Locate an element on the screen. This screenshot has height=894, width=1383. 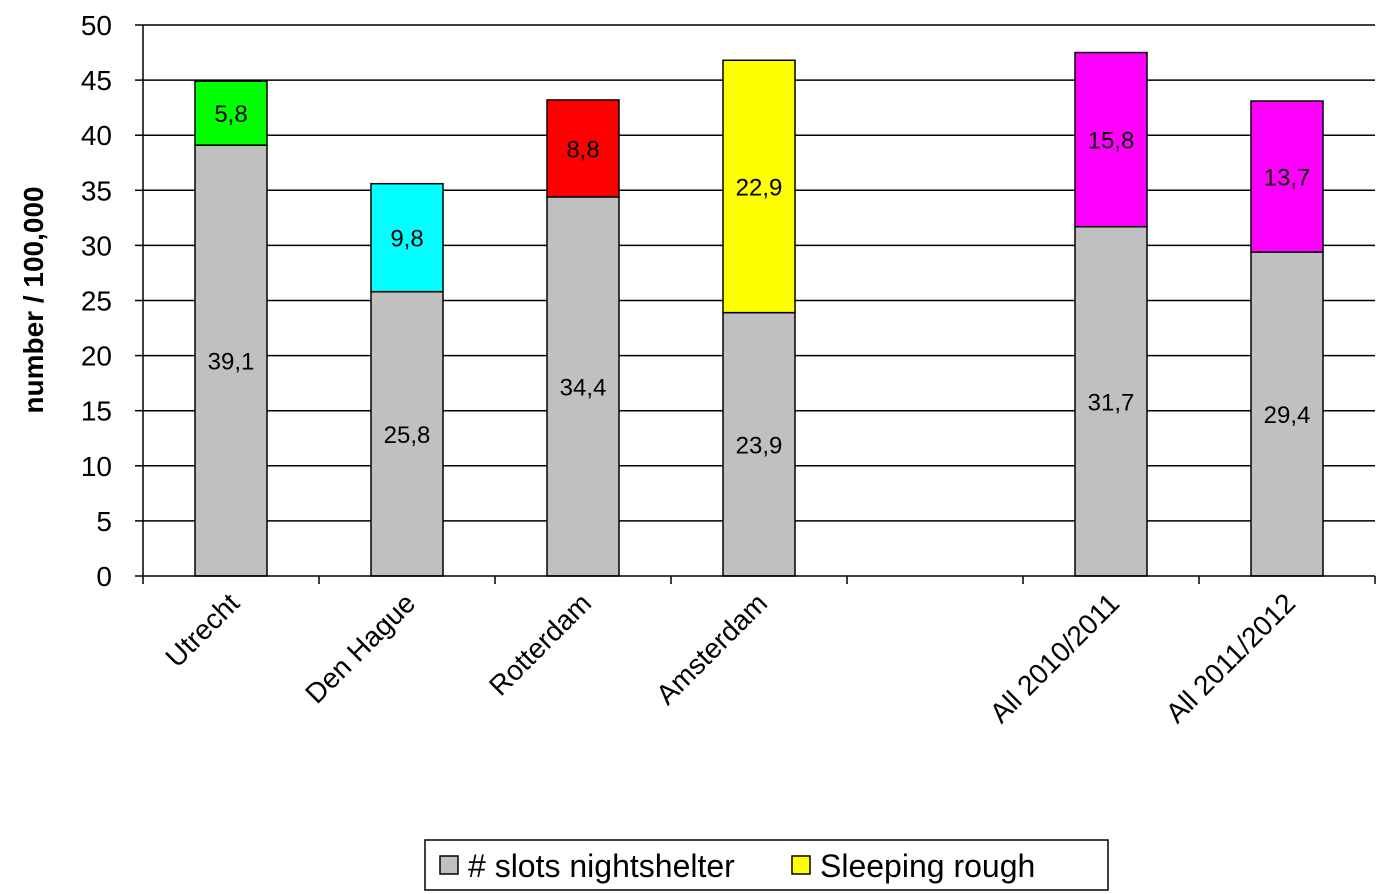
data-label: 15,8 is located at coordinates (1111, 141).